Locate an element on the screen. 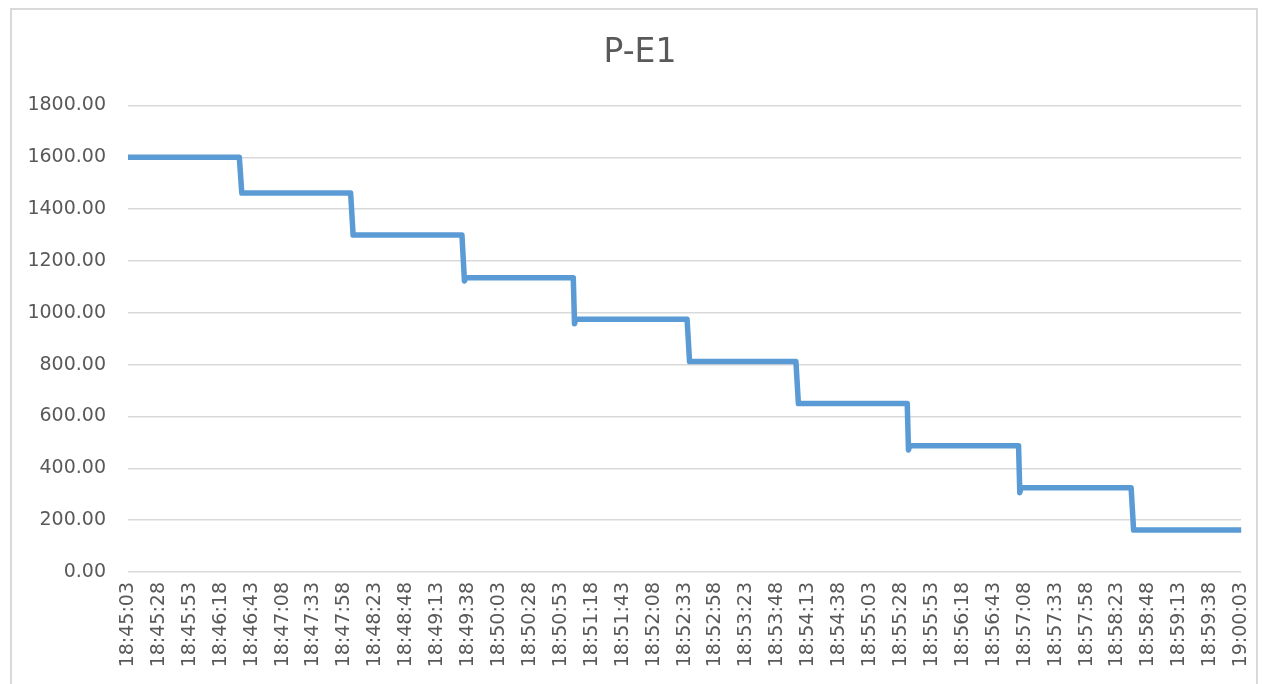 This screenshot has height=684, width=1274. x-tick-label: 18:57:08 is located at coordinates (1022, 625).